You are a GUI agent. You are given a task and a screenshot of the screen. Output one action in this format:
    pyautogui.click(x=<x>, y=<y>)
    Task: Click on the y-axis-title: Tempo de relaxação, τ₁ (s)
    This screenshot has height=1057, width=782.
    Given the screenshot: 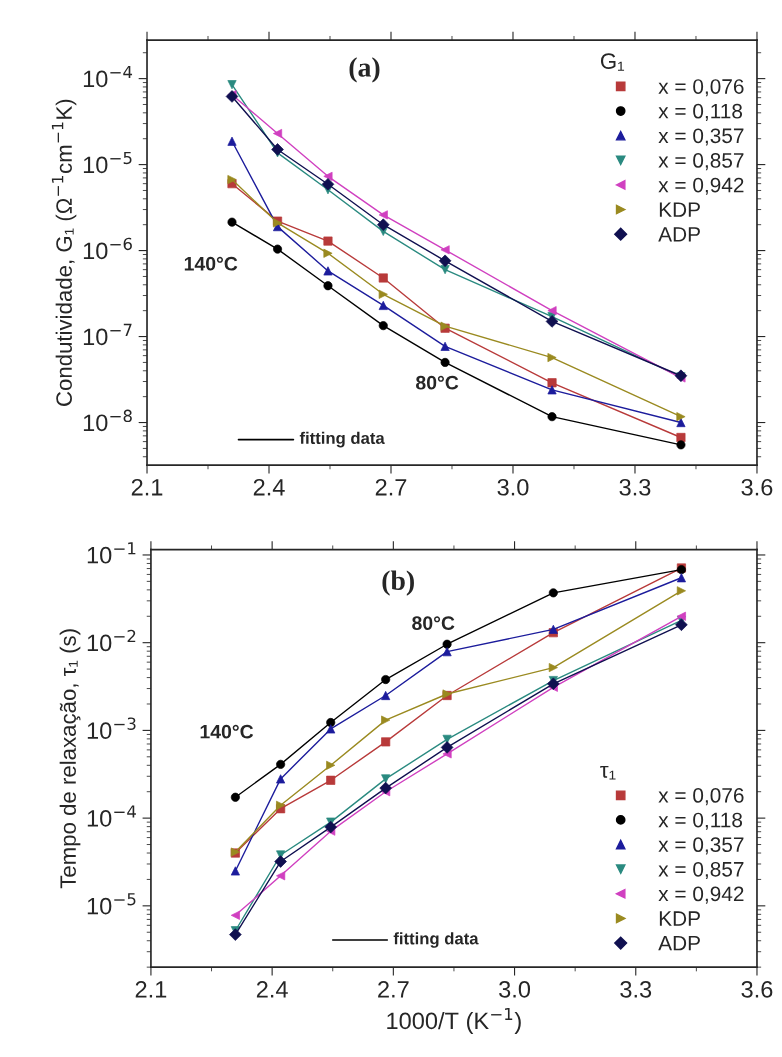 What is the action you would take?
    pyautogui.click(x=70, y=759)
    